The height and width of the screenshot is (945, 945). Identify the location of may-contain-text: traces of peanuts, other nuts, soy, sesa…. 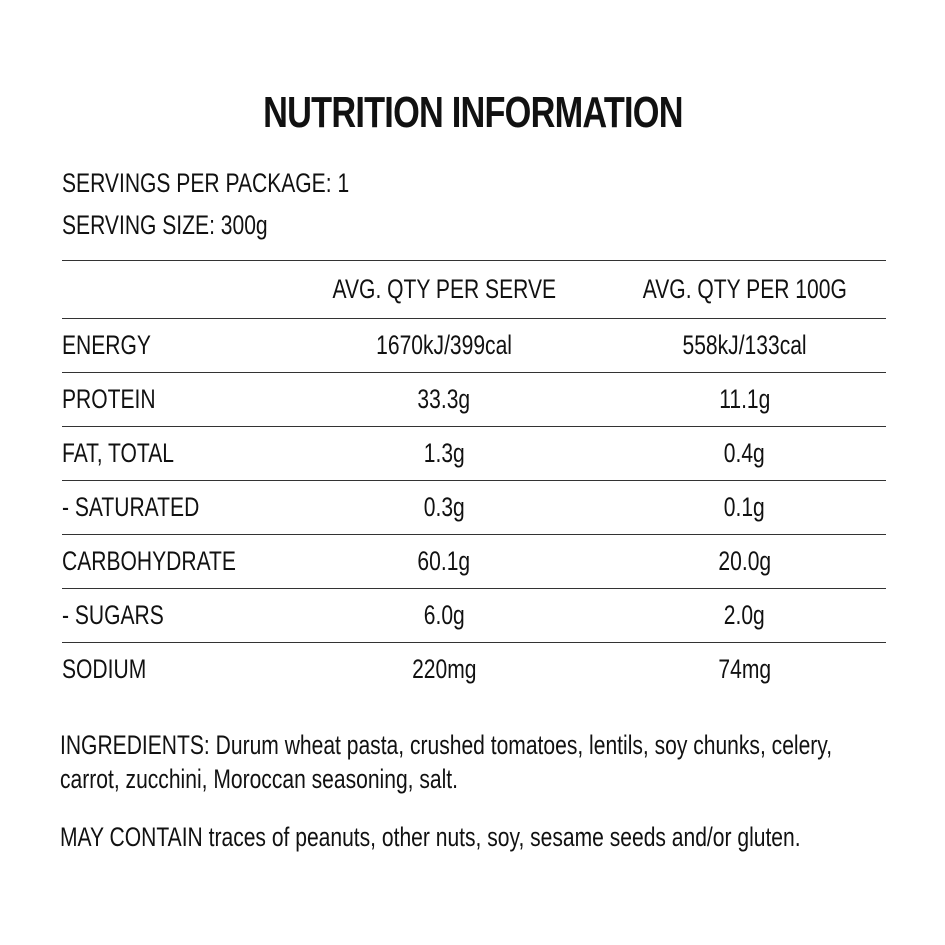
(504, 837).